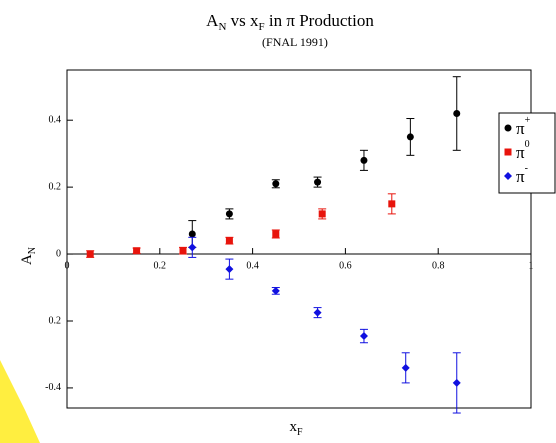  What do you see at coordinates (242, 20) in the screenshot?
I see `title-part: vs x` at bounding box center [242, 20].